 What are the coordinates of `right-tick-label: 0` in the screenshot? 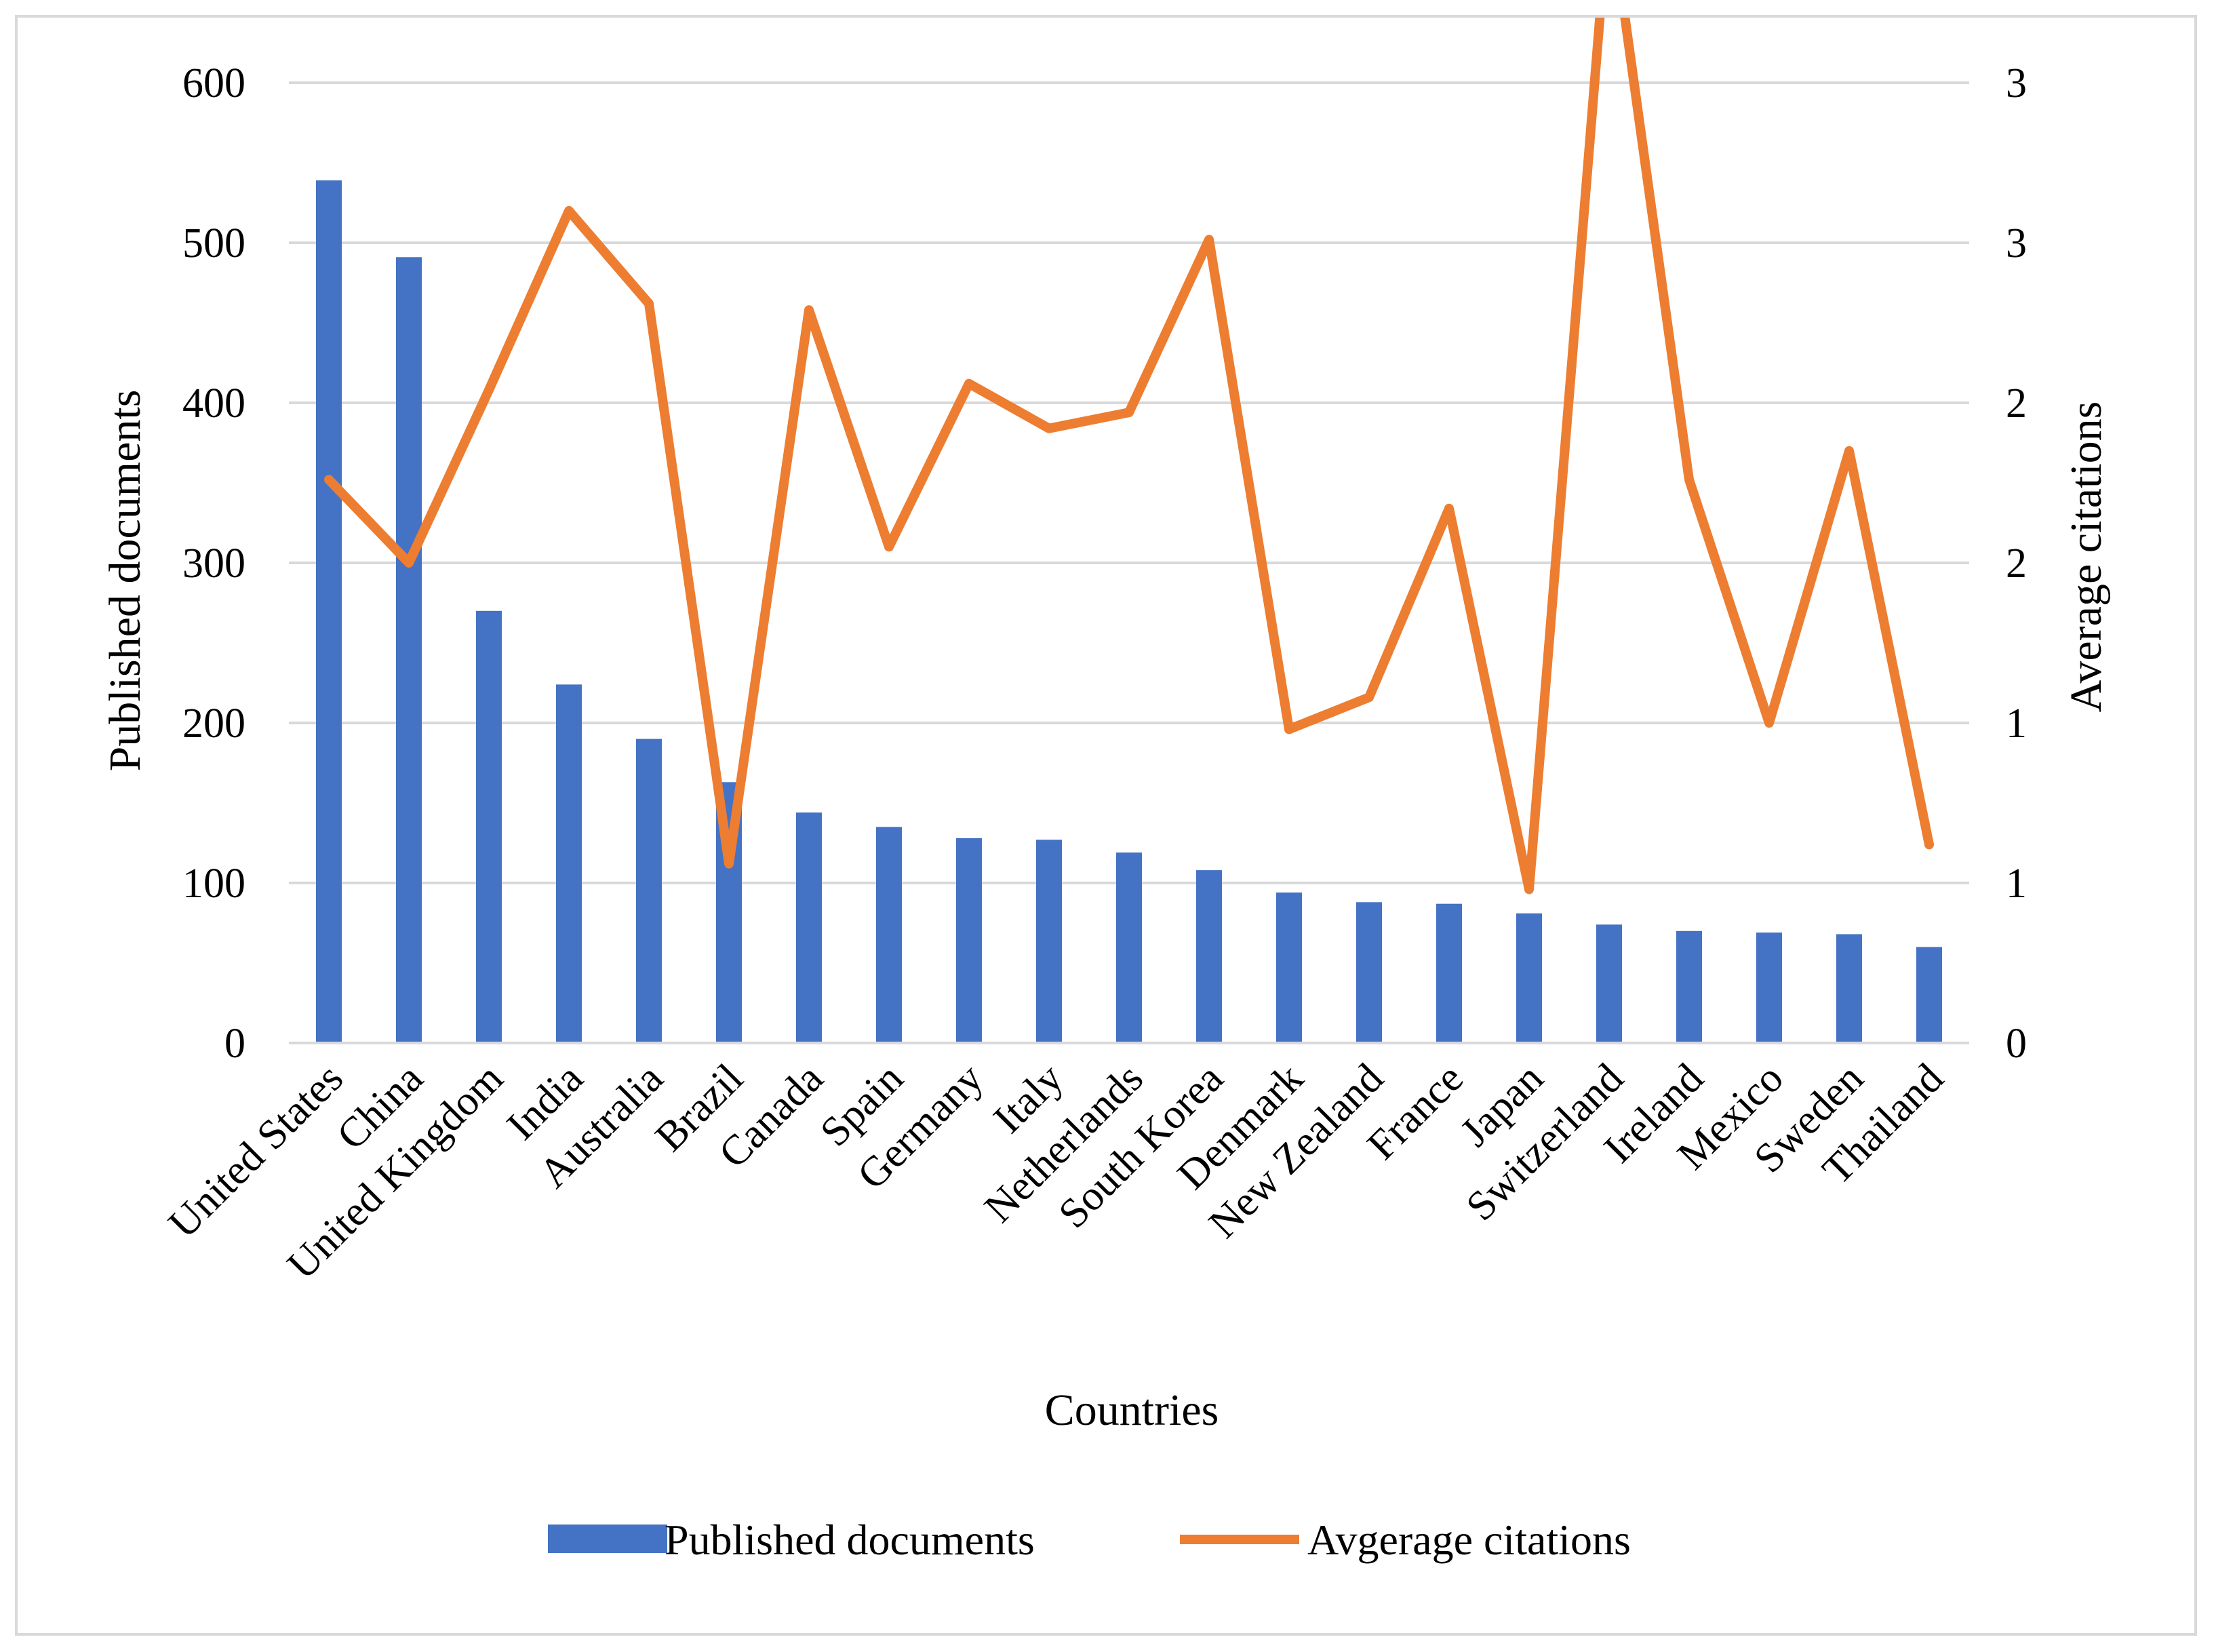 It's located at (2017, 1044).